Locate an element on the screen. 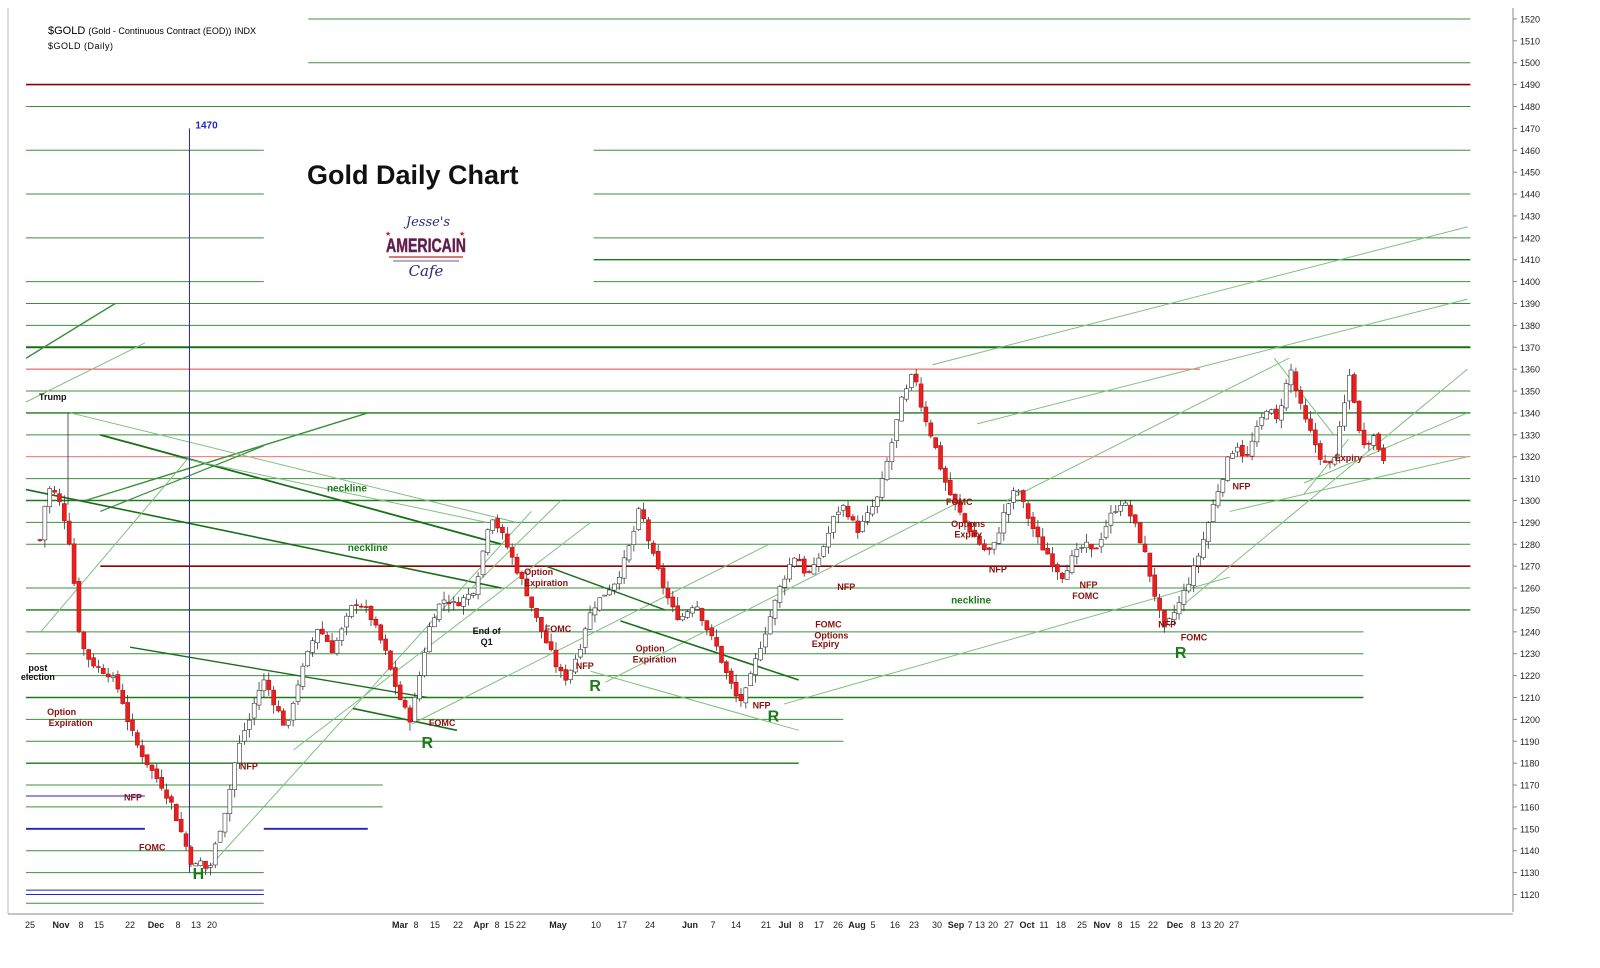  date-tick-label: 5 is located at coordinates (872, 925).